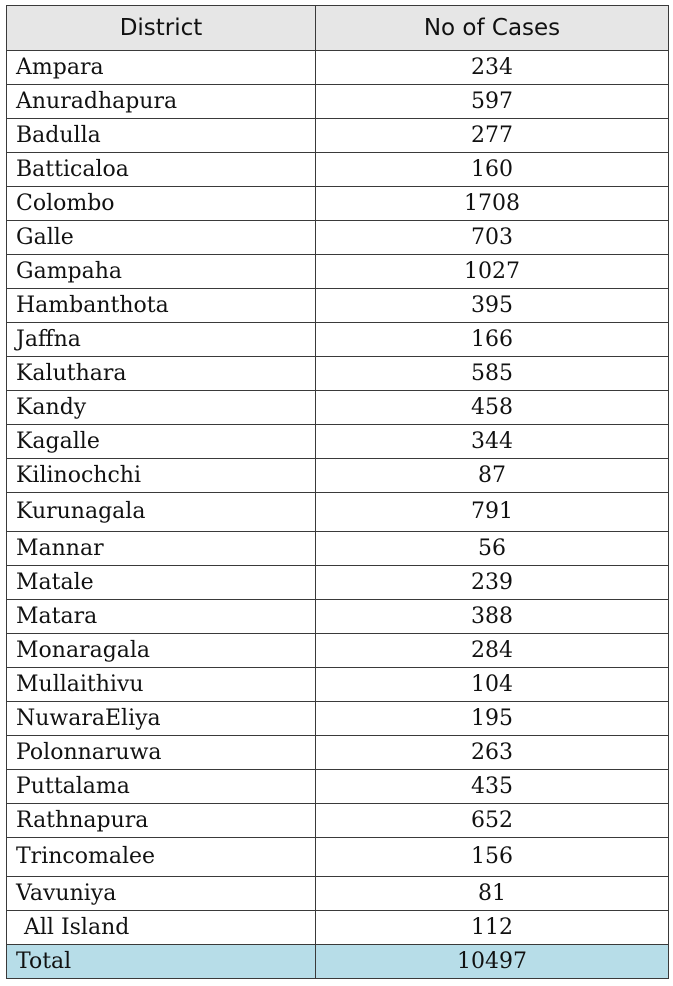 The width and height of the screenshot is (673, 986). Describe the element at coordinates (161, 857) in the screenshot. I see `district-cell: Trincomalee` at that location.